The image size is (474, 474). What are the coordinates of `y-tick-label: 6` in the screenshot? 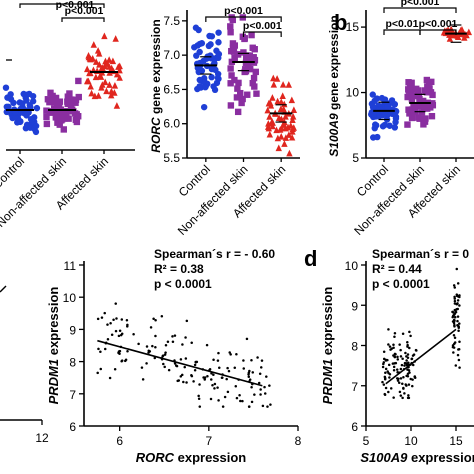 It's located at (354, 427).